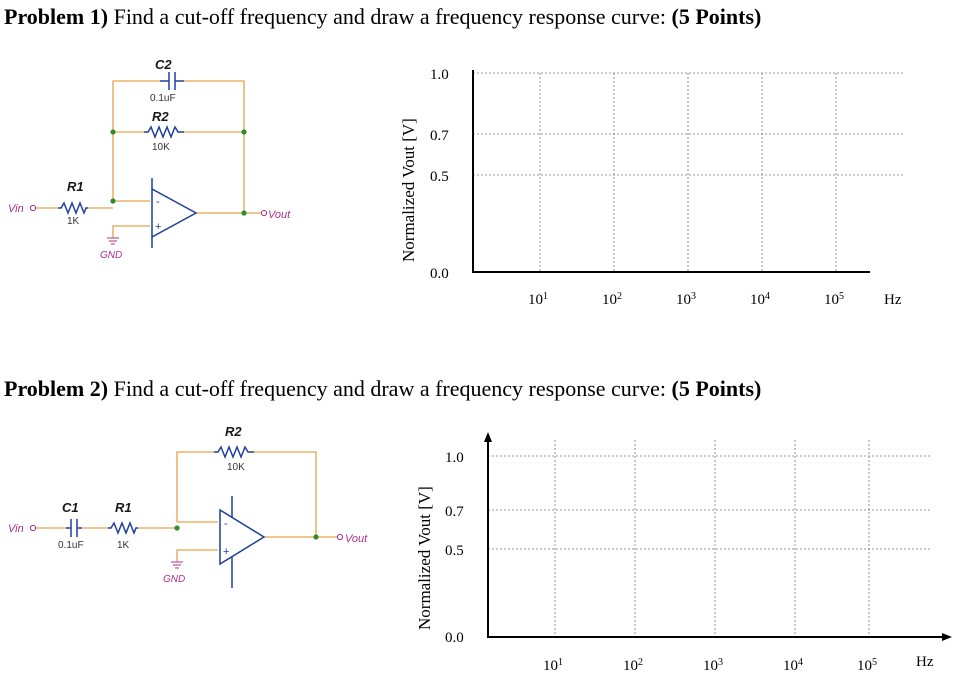 This screenshot has width=972, height=700. What do you see at coordinates (279, 215) in the screenshot?
I see `vout-1-label: Vout` at bounding box center [279, 215].